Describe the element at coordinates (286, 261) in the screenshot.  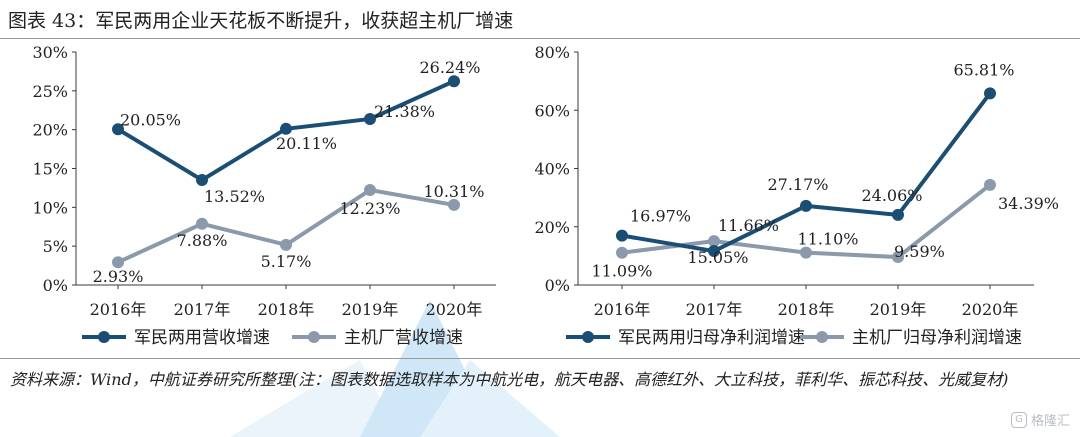
I see `data-label: 5.17%` at that location.